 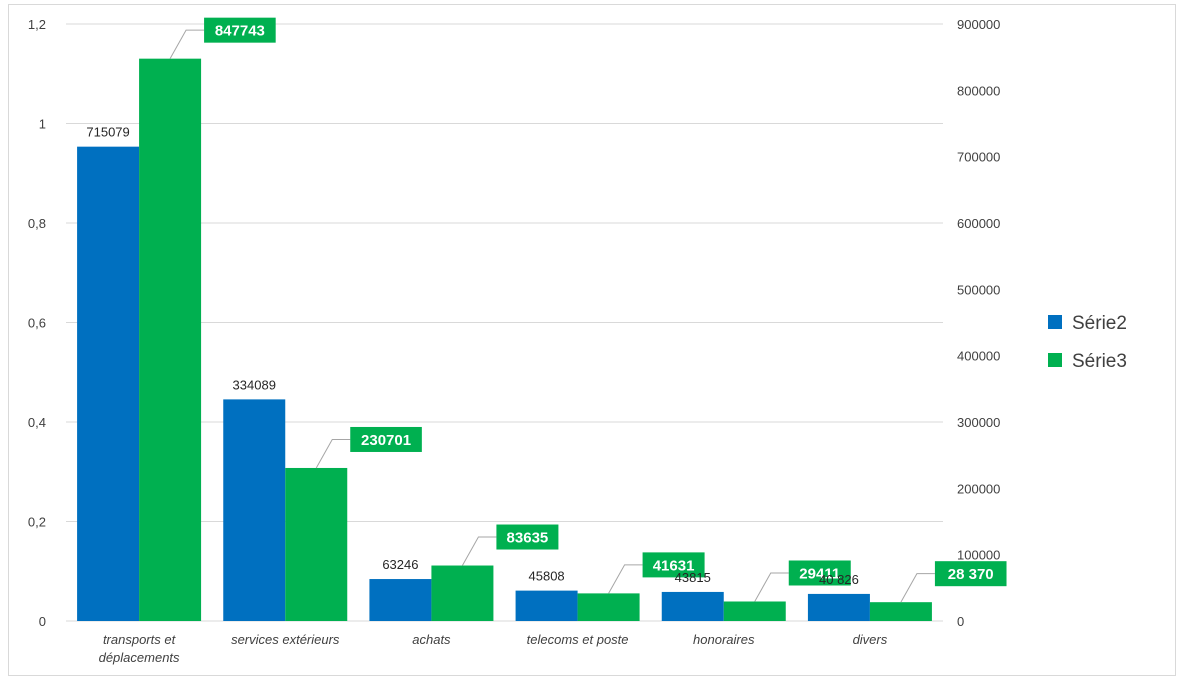 What do you see at coordinates (42, 621) in the screenshot?
I see `left-tick-label: 0` at bounding box center [42, 621].